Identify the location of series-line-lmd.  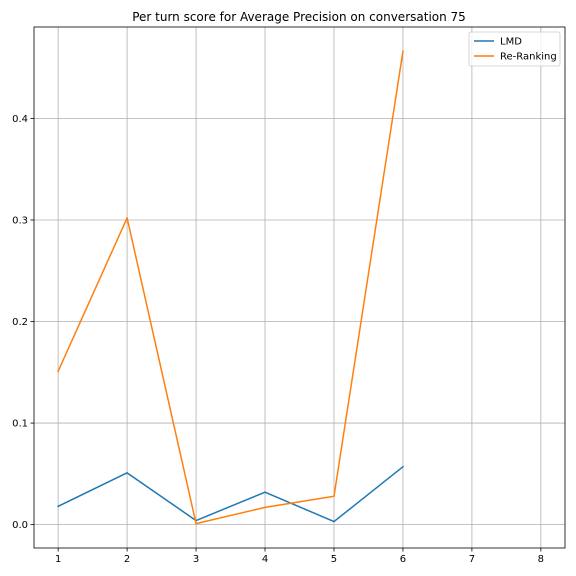
(230, 494).